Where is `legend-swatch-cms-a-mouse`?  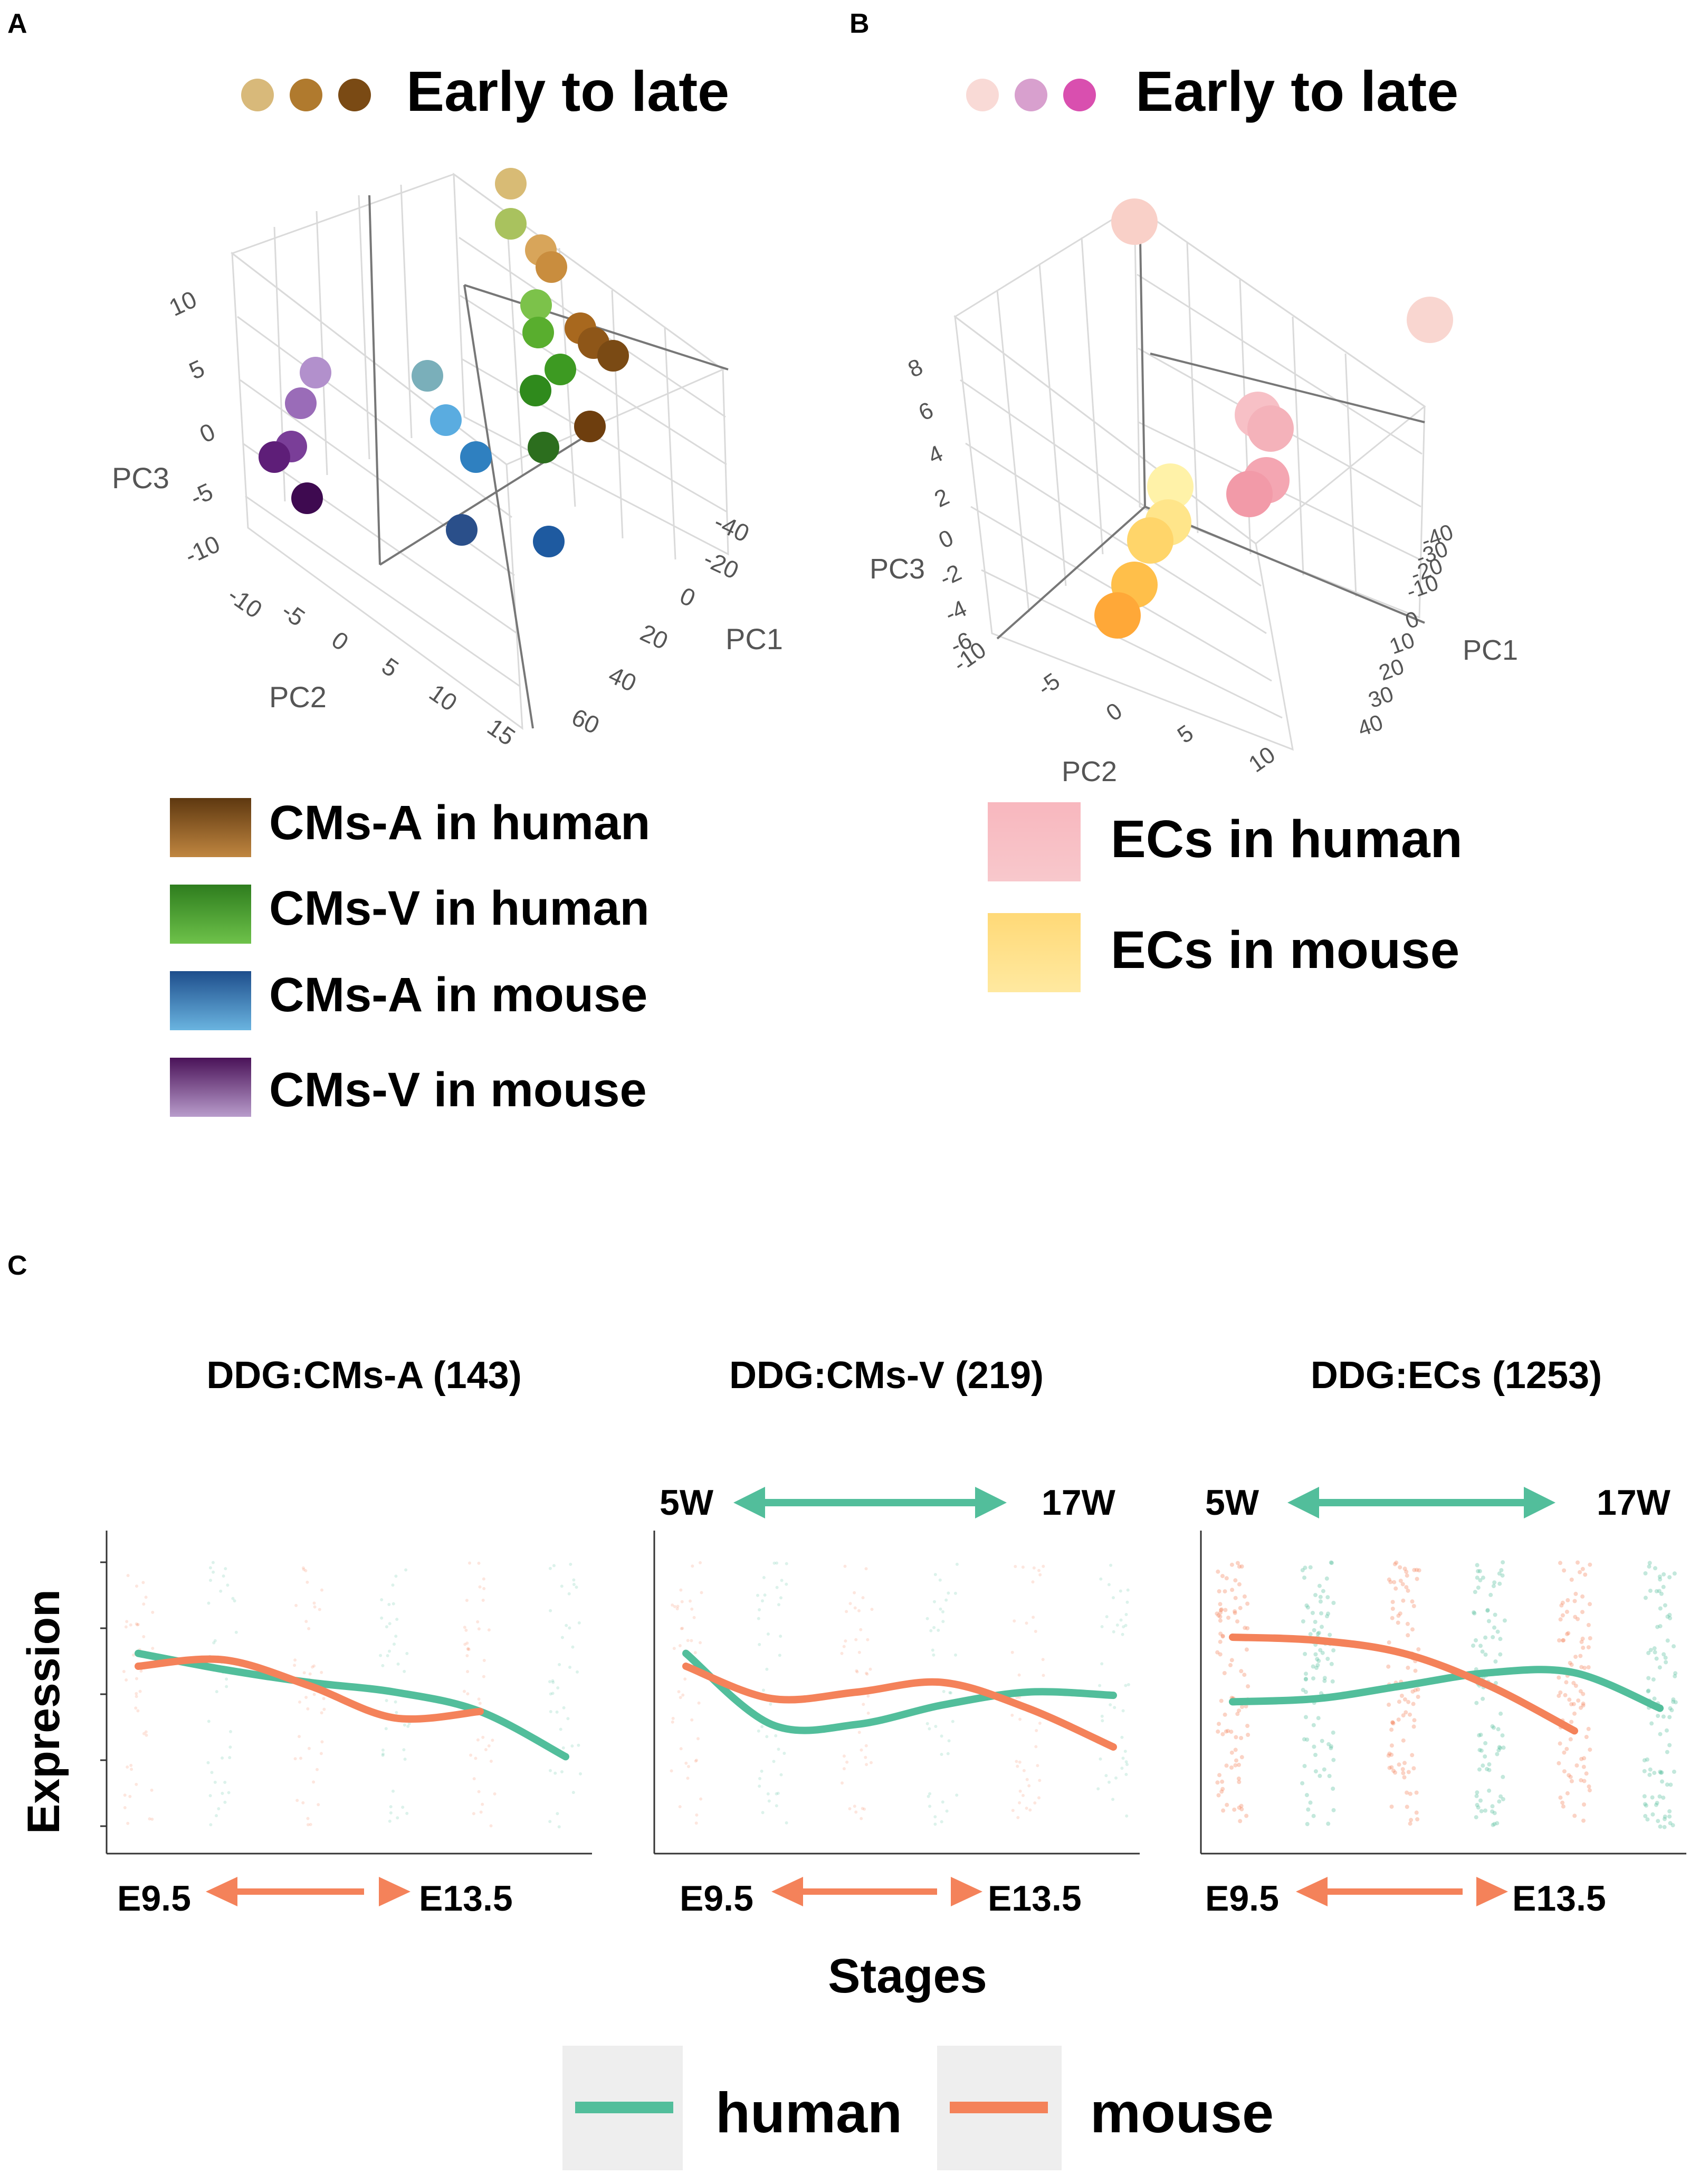 legend-swatch-cms-a-mouse is located at coordinates (210, 1000).